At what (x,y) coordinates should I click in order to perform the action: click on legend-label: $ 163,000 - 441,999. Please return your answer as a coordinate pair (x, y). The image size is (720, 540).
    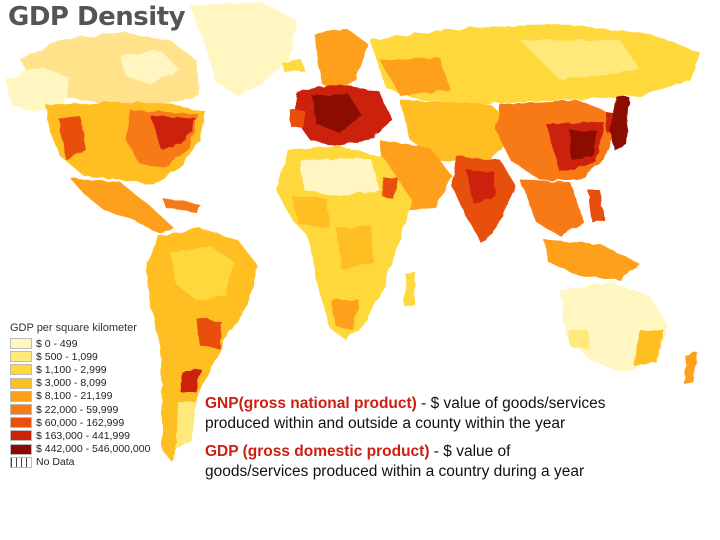
    Looking at the image, I should click on (83, 435).